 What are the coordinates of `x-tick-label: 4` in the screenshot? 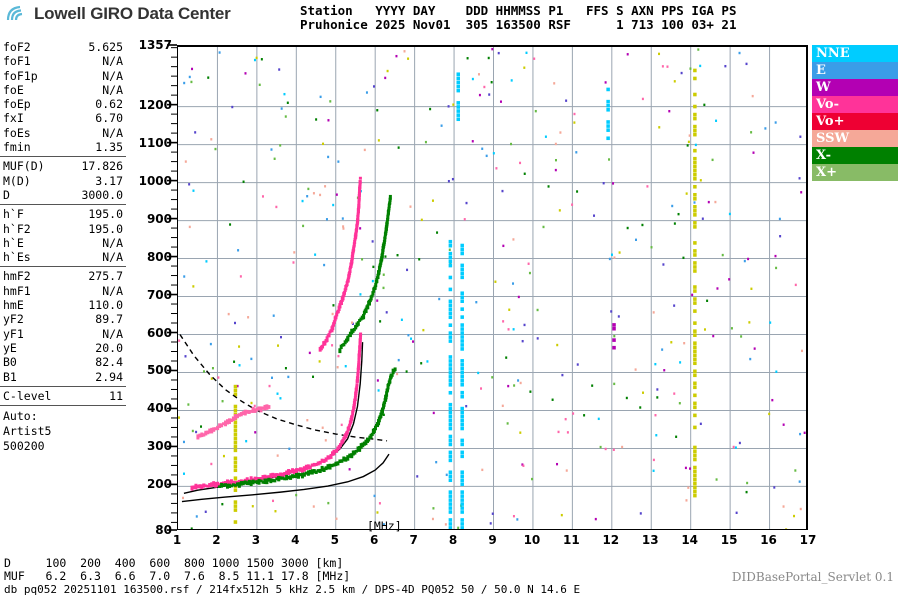 It's located at (295, 540).